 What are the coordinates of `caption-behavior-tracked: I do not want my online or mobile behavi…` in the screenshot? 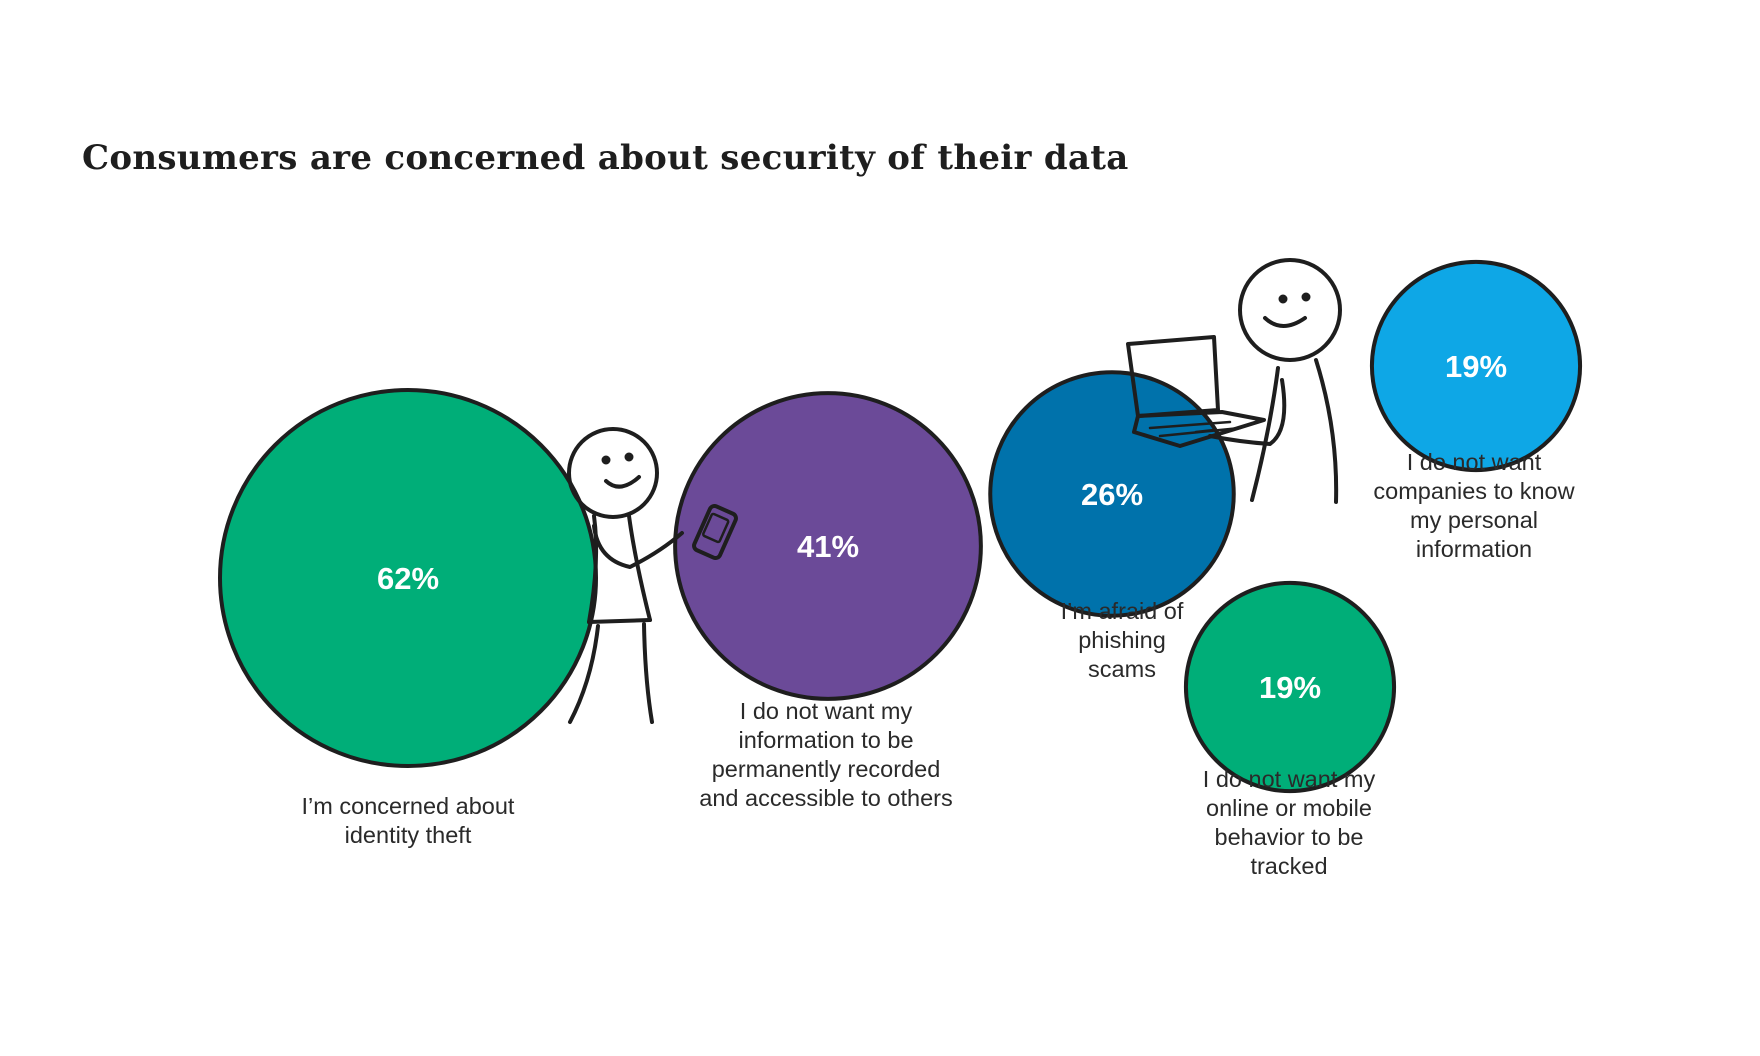 It's located at (1289, 822).